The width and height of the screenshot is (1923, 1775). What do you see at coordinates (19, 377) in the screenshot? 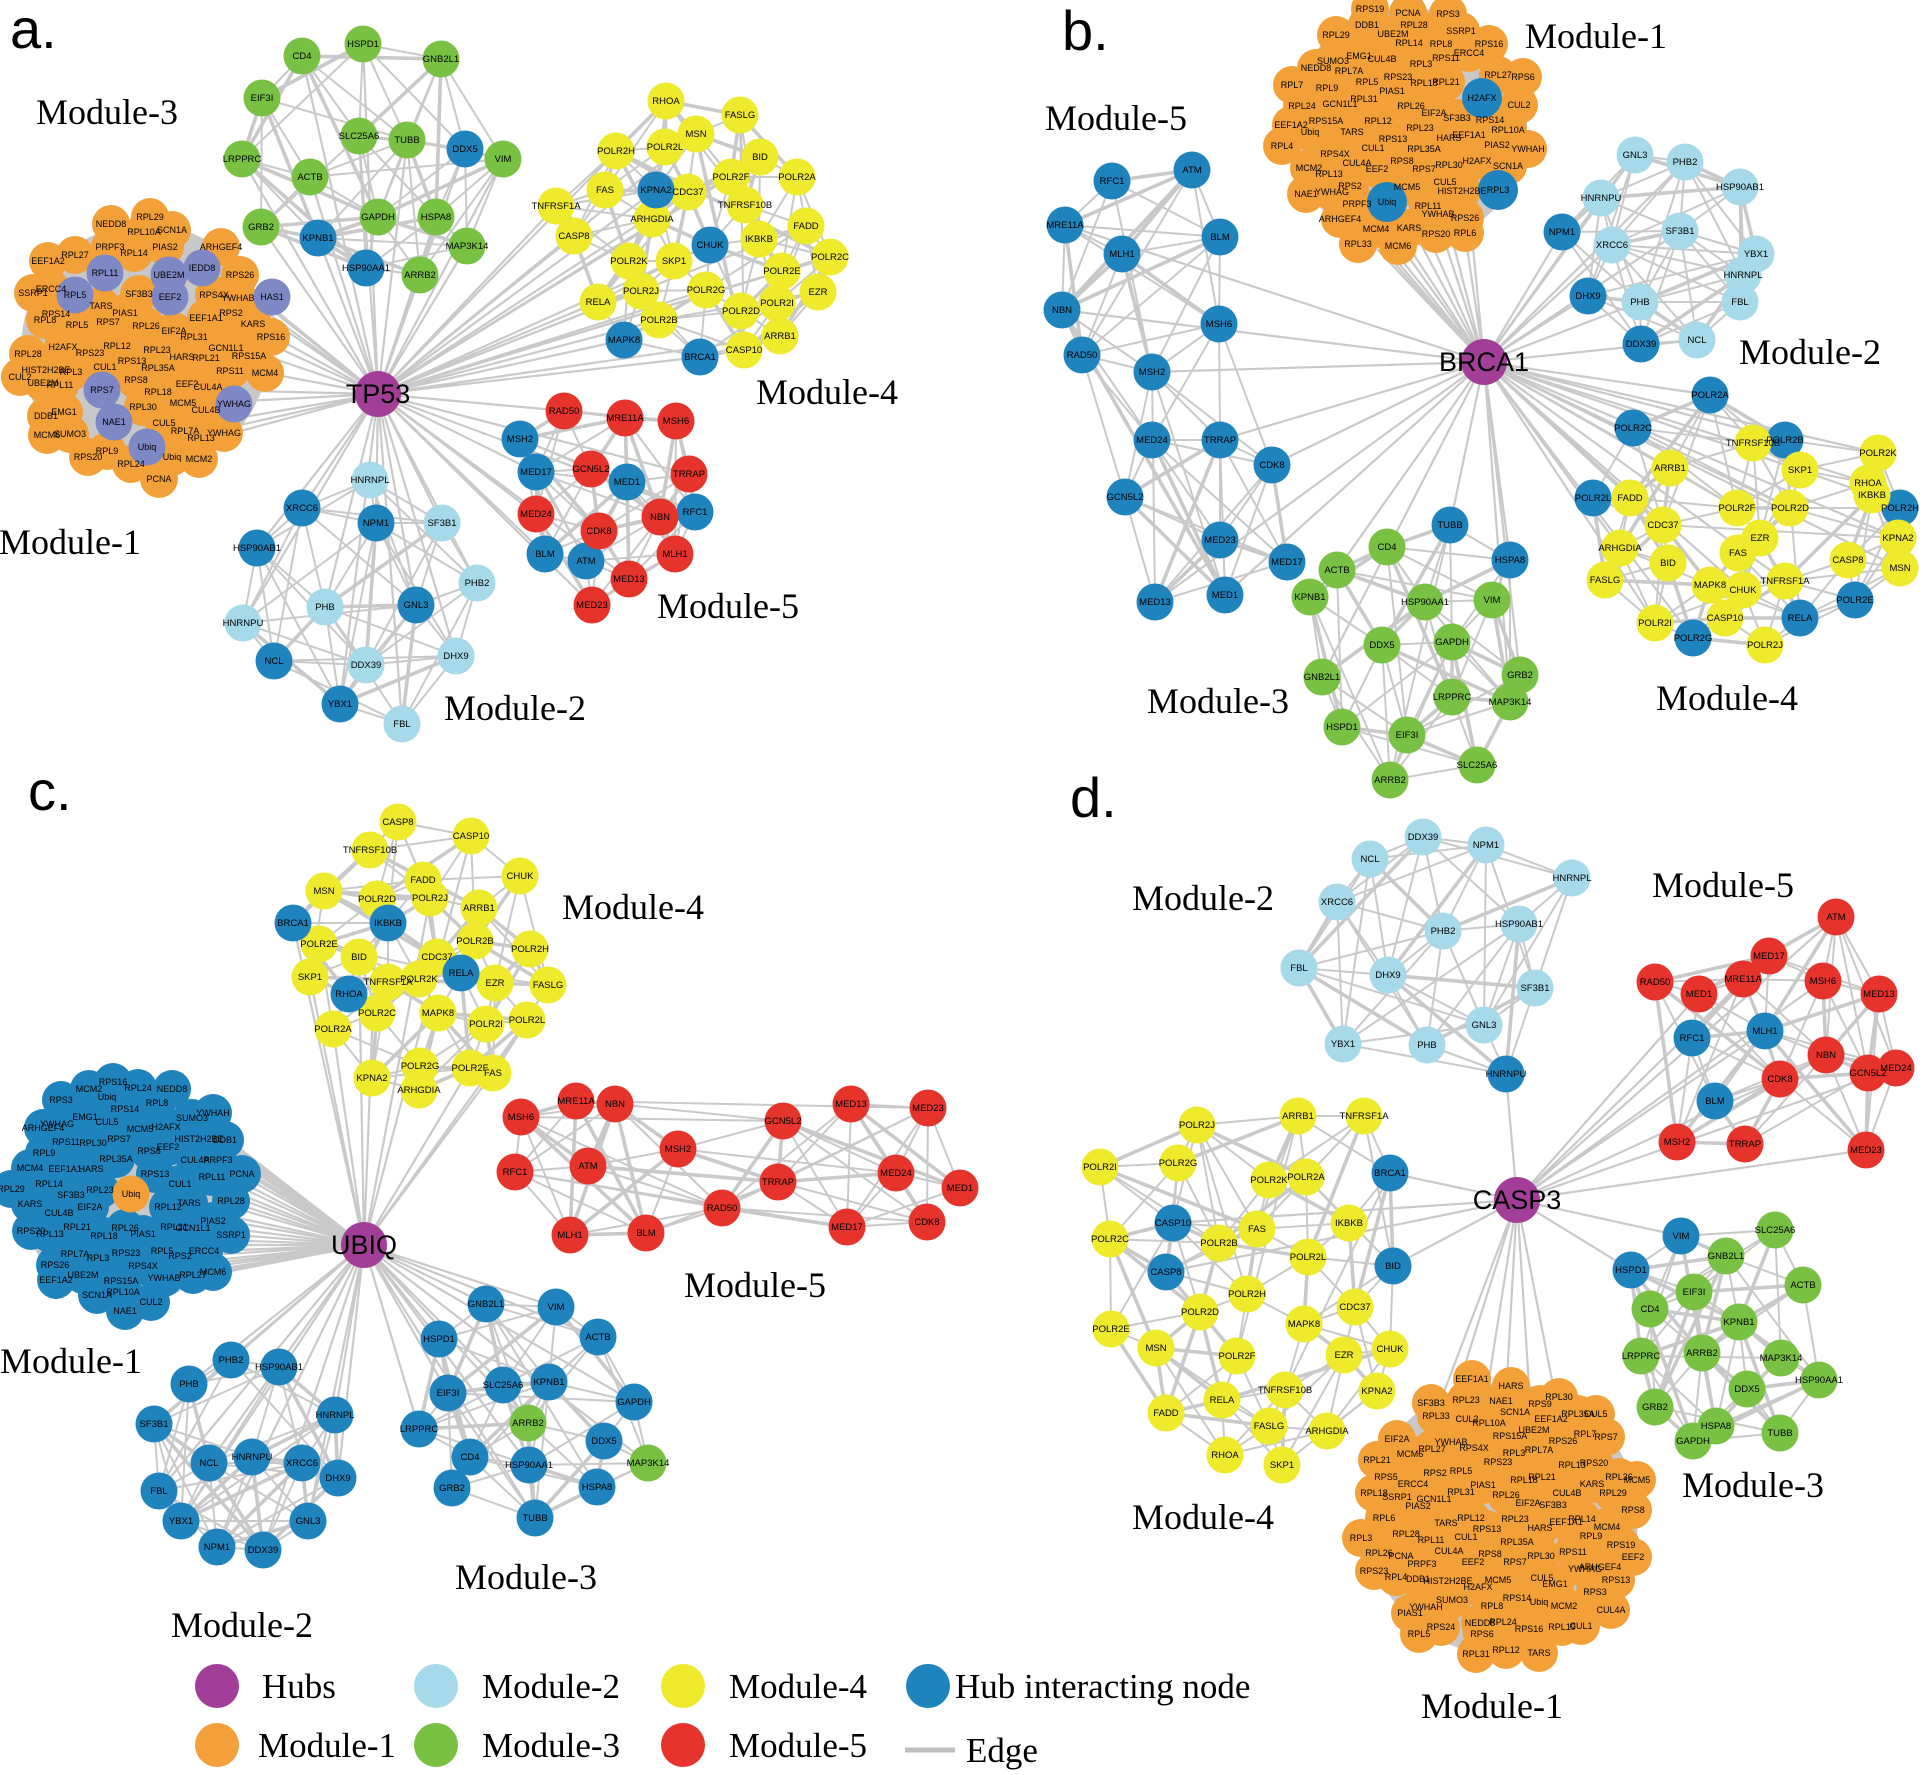
I see `svg-text: CUL2` at bounding box center [19, 377].